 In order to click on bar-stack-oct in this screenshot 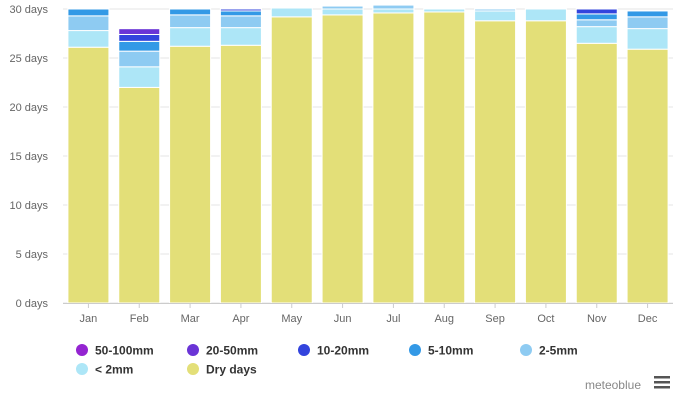, I will do `click(545, 156)`.